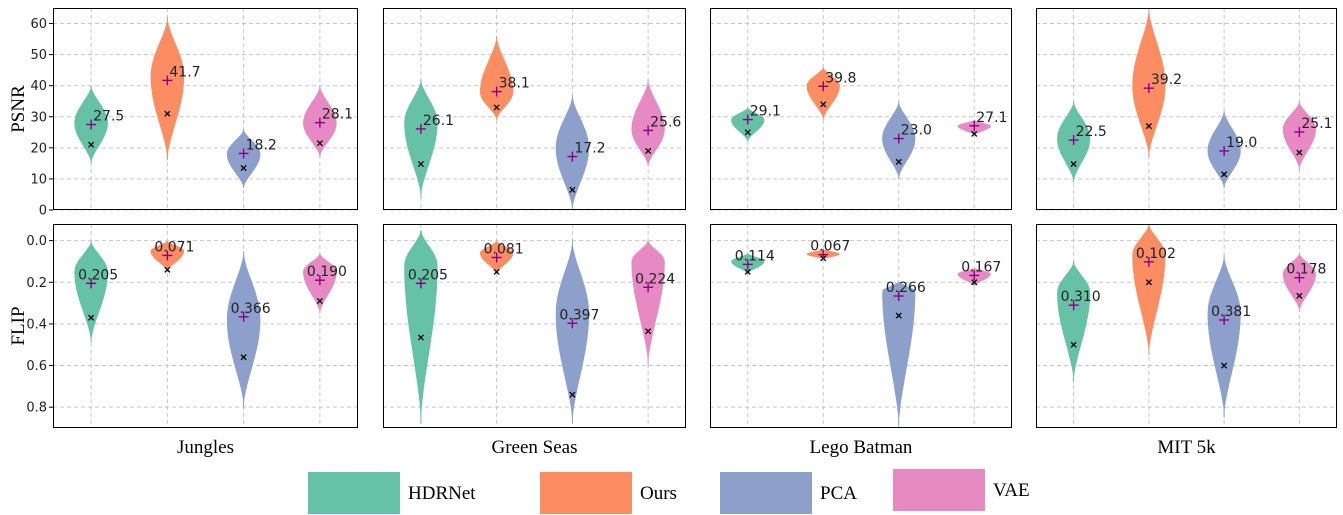  What do you see at coordinates (38, 55) in the screenshot?
I see `y-tick-label: 50` at bounding box center [38, 55].